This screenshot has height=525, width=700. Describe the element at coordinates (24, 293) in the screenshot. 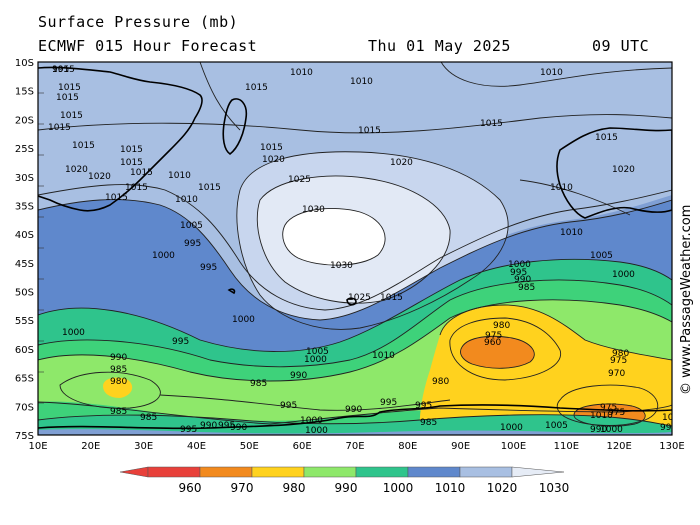

I see `lat-label: 50S` at that location.